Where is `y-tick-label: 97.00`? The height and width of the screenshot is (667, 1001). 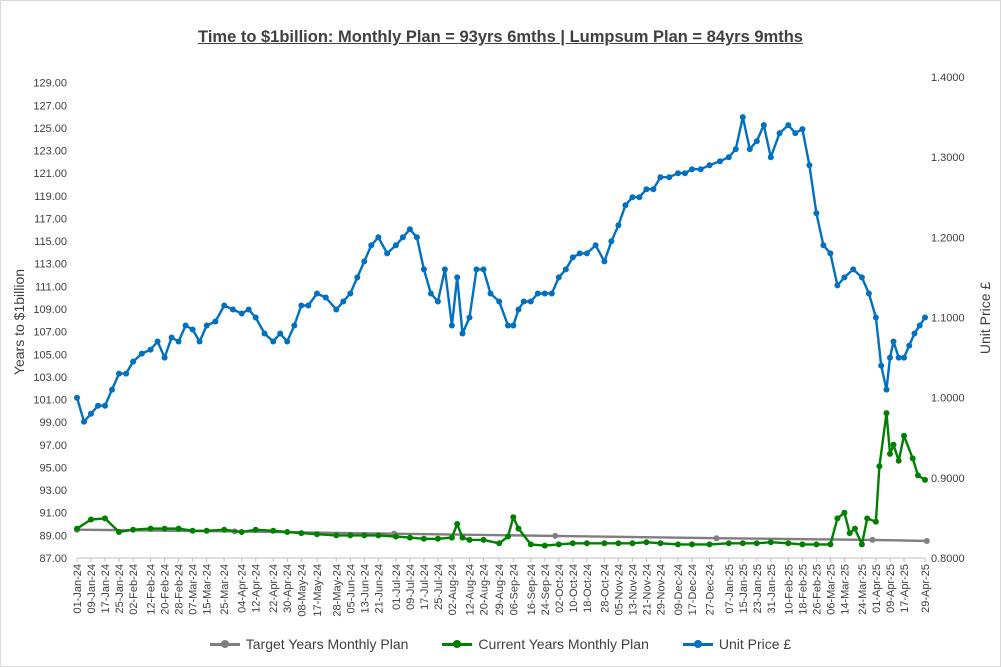 y-tick-label: 97.00 is located at coordinates (53, 446).